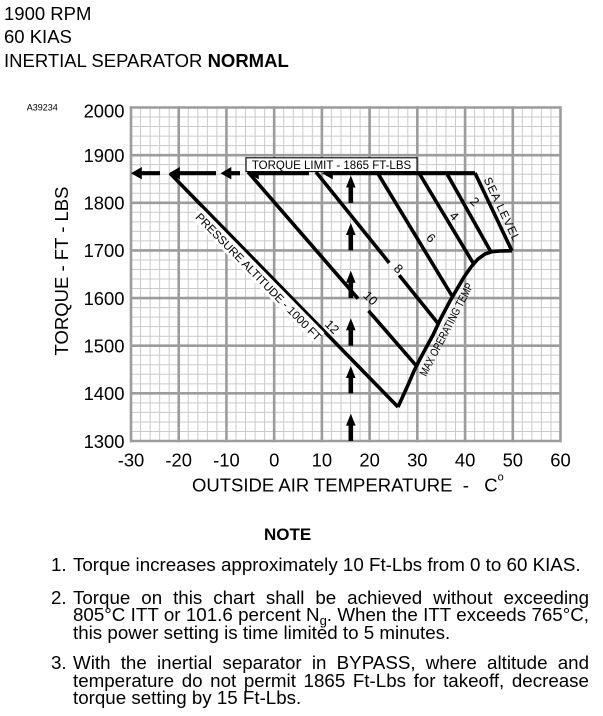 This screenshot has height=716, width=603. What do you see at coordinates (501, 210) in the screenshot?
I see `svg-text: SEA LEVEL` at bounding box center [501, 210].